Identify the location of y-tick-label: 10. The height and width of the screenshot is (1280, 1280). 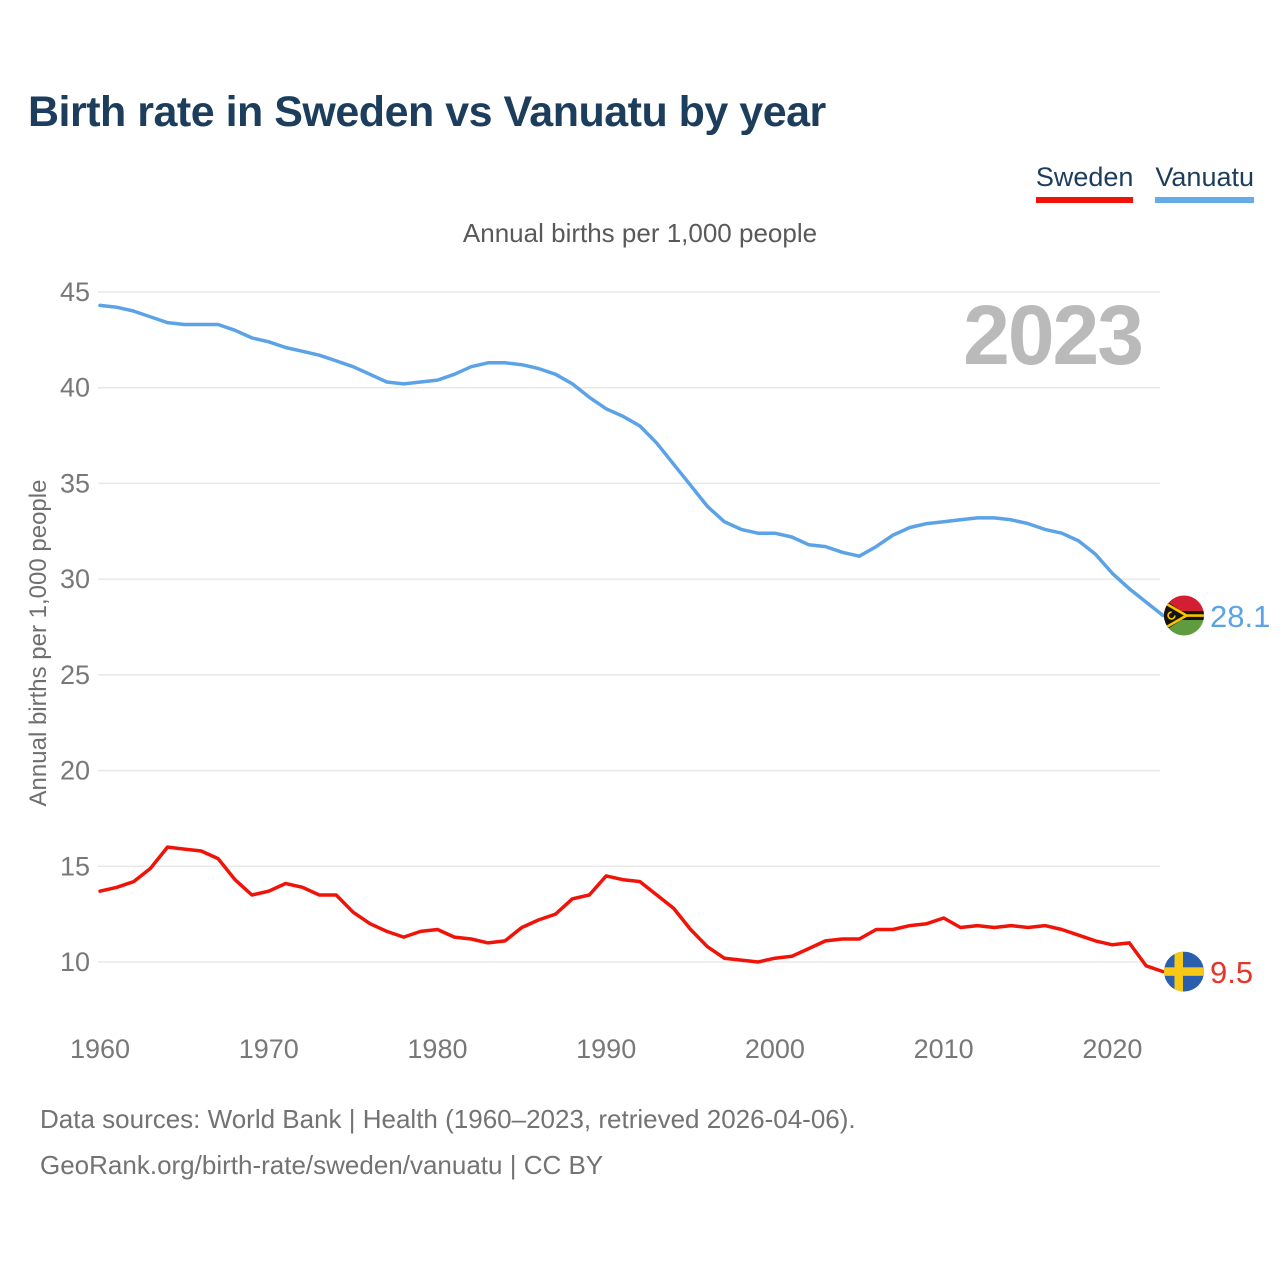
(75, 962).